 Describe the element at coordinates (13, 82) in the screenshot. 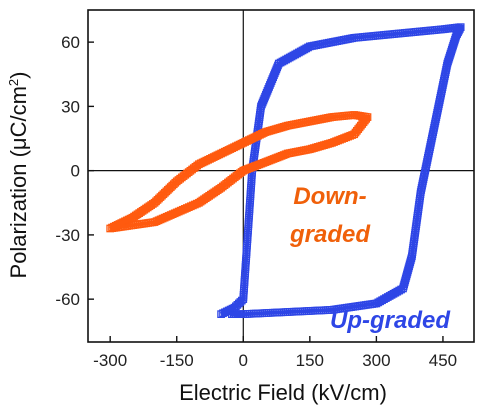

I see `y-axis-title-superscript: 2` at that location.